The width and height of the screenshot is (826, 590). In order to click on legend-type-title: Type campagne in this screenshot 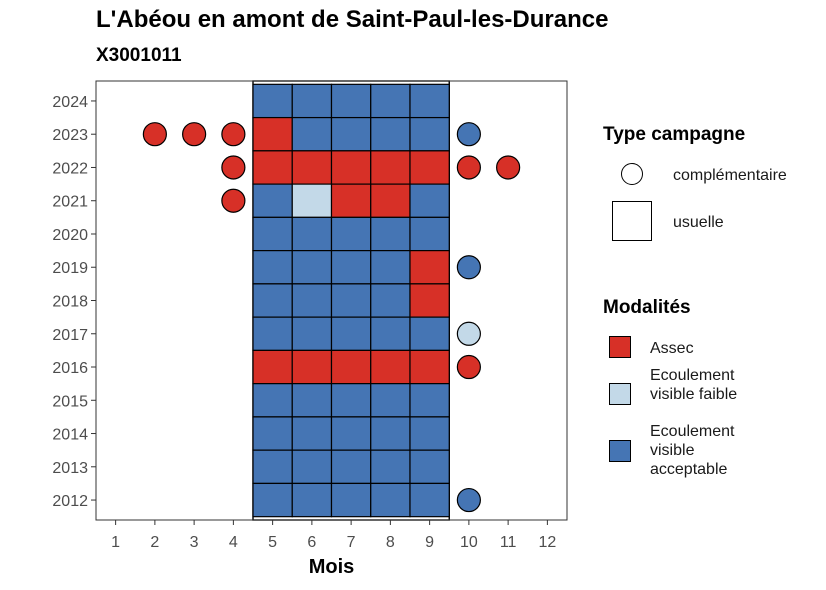, I will do `click(674, 134)`.